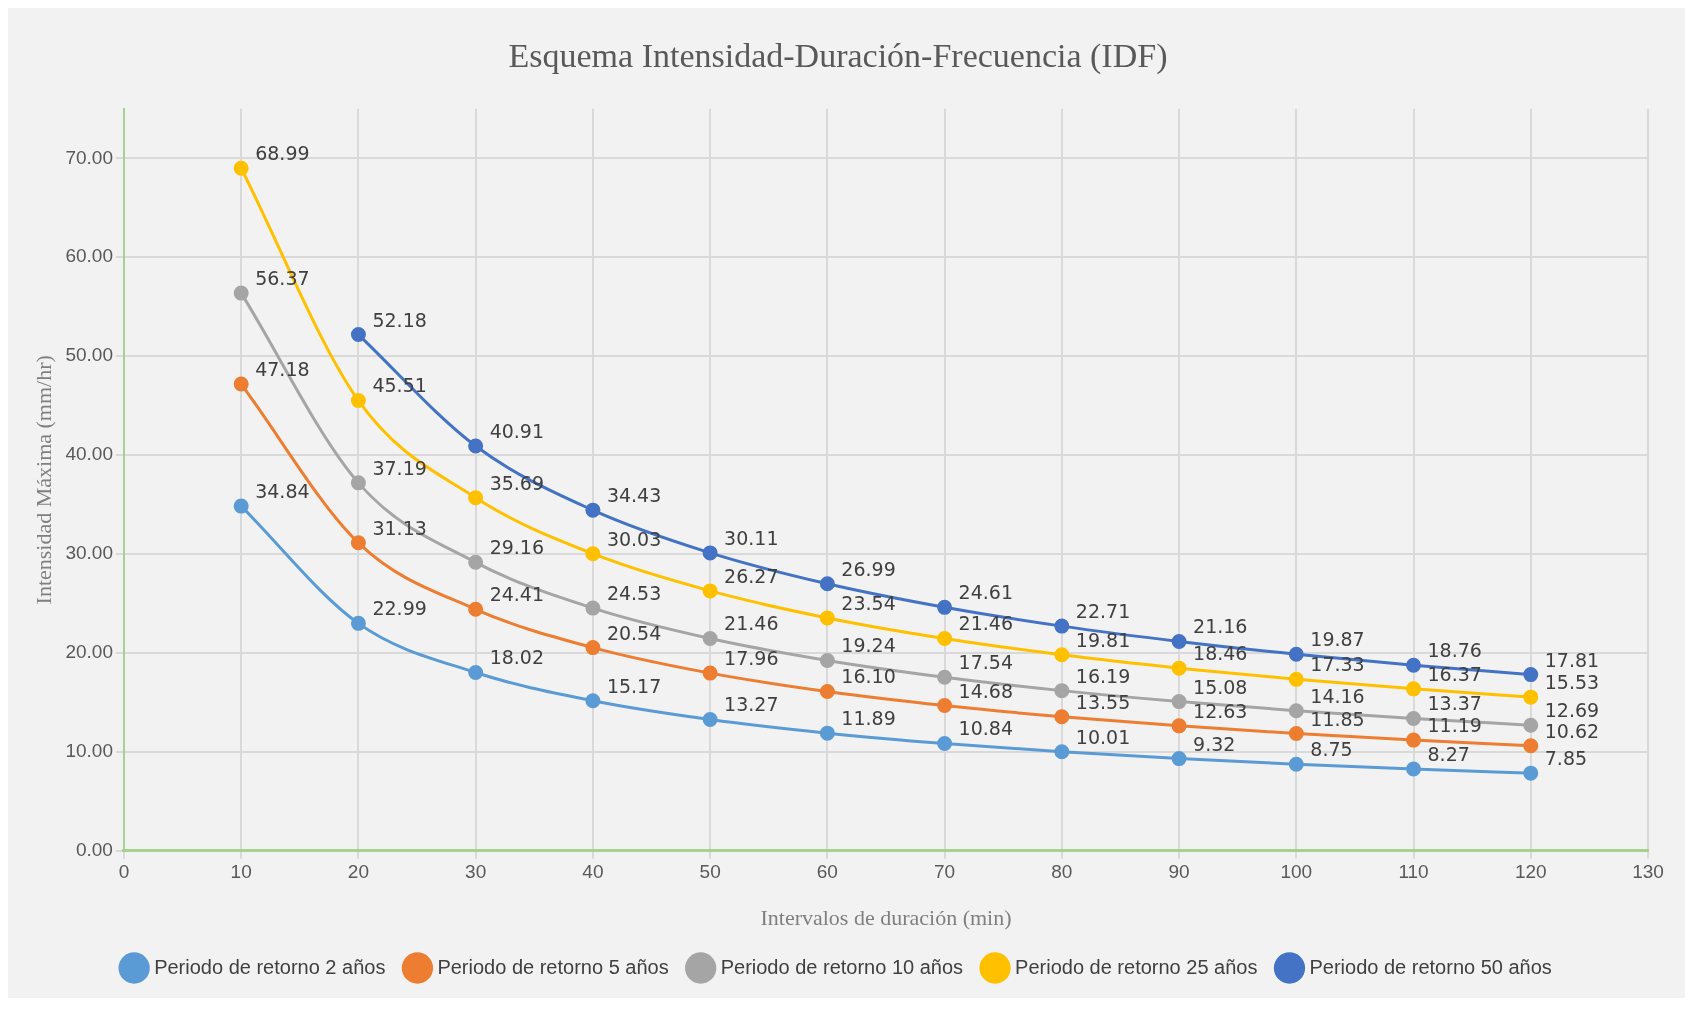 The height and width of the screenshot is (1013, 1693). I want to click on x-tick-label: 20, so click(358, 872).